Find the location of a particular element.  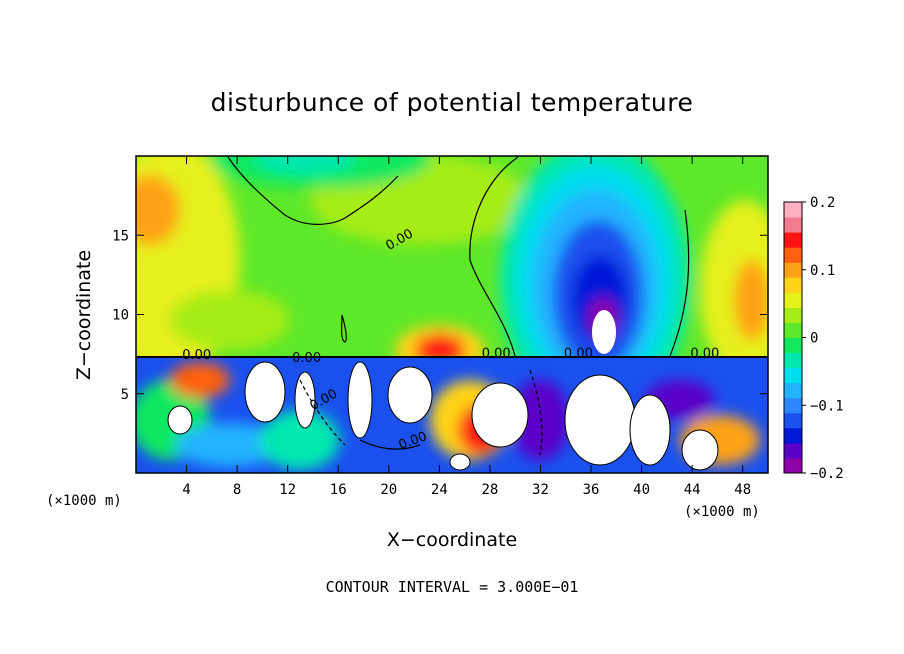

contour-small-loop is located at coordinates (344, 328).